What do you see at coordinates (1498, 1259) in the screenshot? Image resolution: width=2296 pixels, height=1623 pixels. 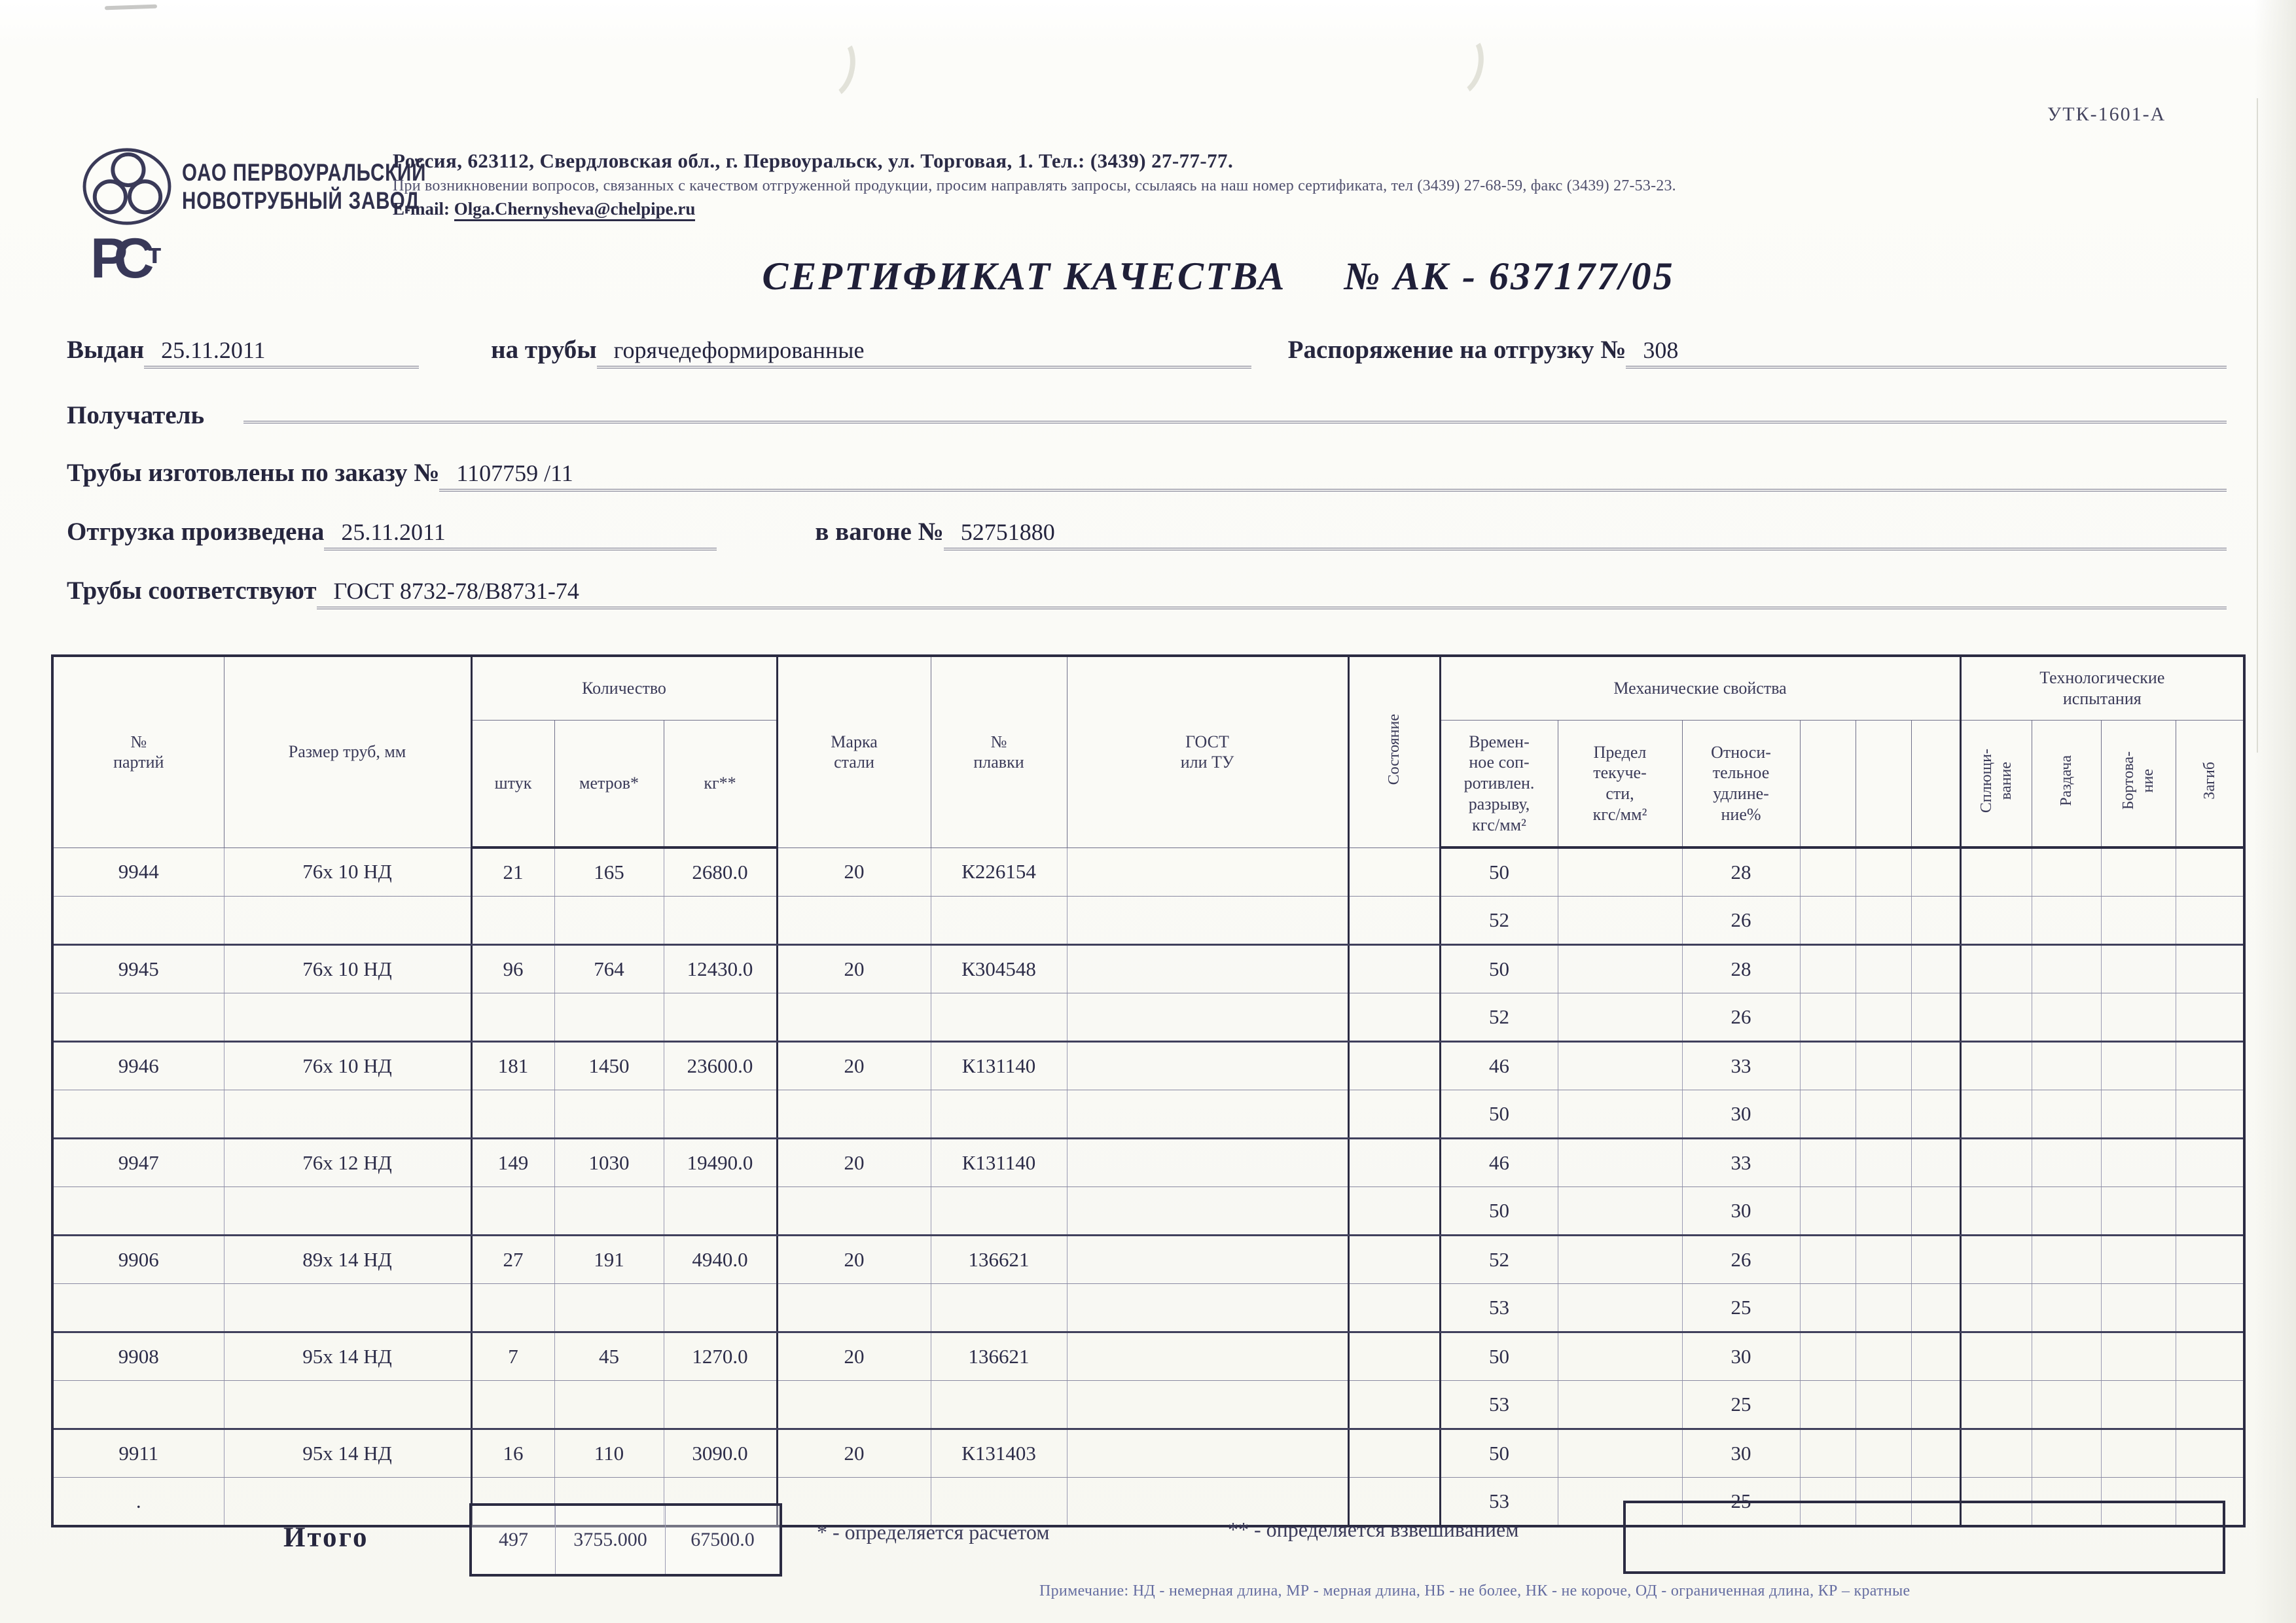 I see `cell-tensile: 52` at bounding box center [1498, 1259].